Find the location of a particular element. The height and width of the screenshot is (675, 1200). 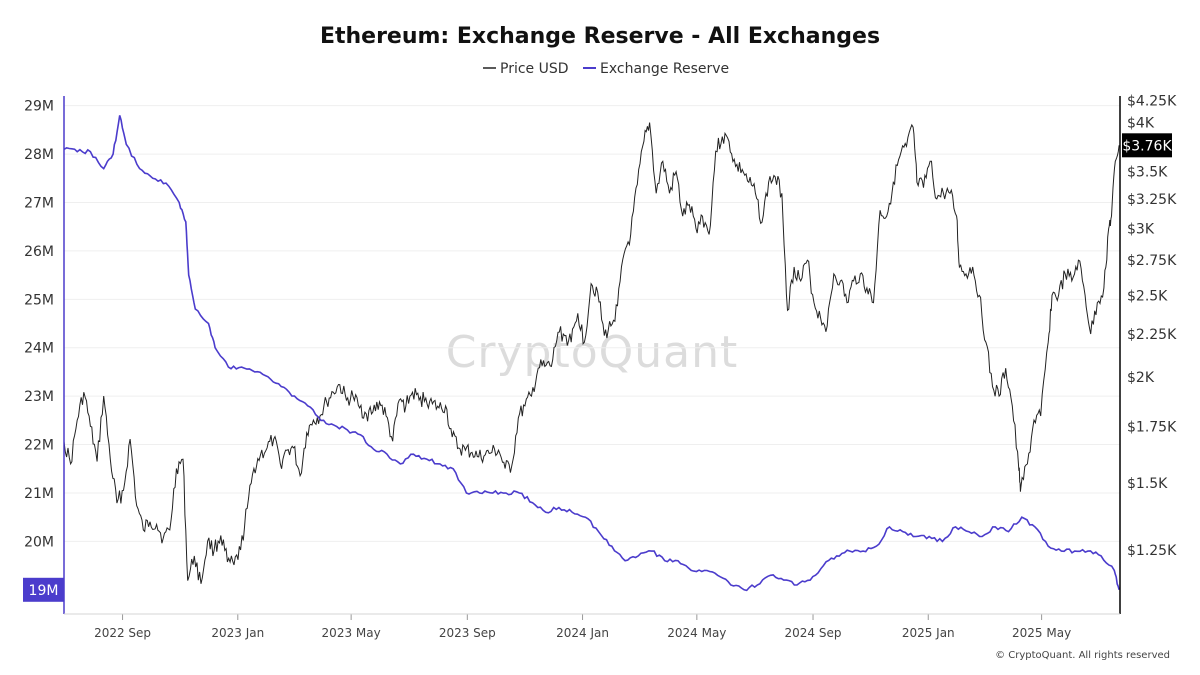

watermark: CryptoQuant is located at coordinates (592, 352).